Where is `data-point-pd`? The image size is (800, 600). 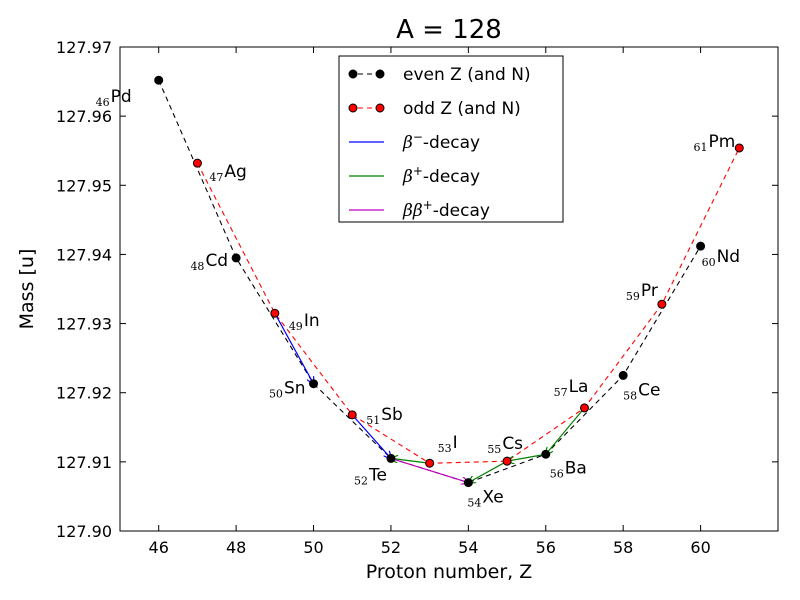 data-point-pd is located at coordinates (159, 80).